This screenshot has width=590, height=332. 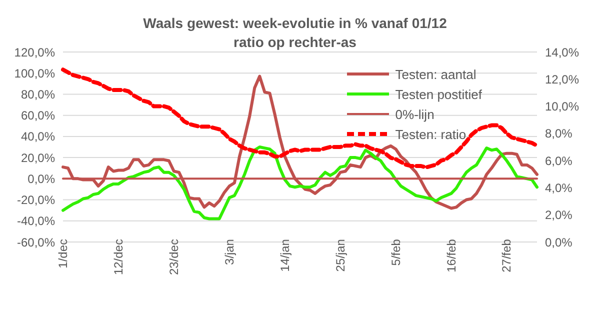 I want to click on y-tick-label: -20,0%, so click(x=36, y=200).